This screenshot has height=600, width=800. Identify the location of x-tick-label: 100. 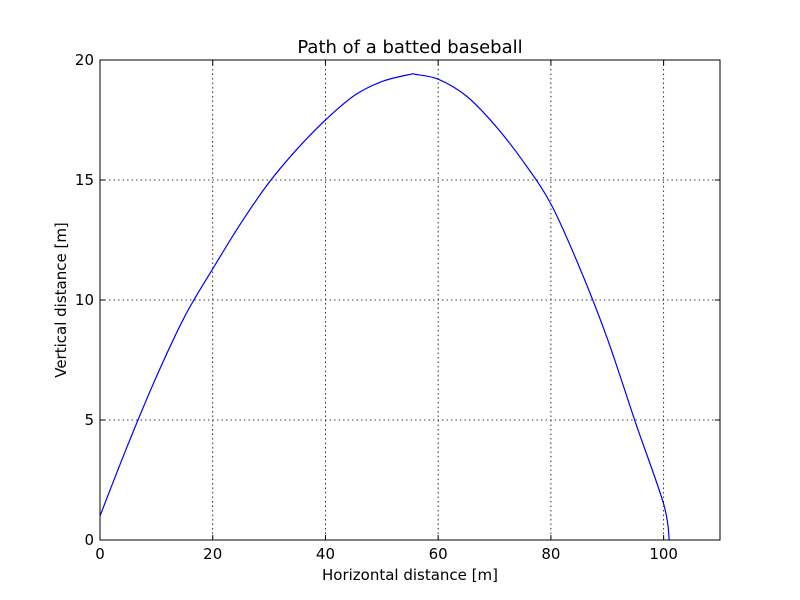
(663, 554).